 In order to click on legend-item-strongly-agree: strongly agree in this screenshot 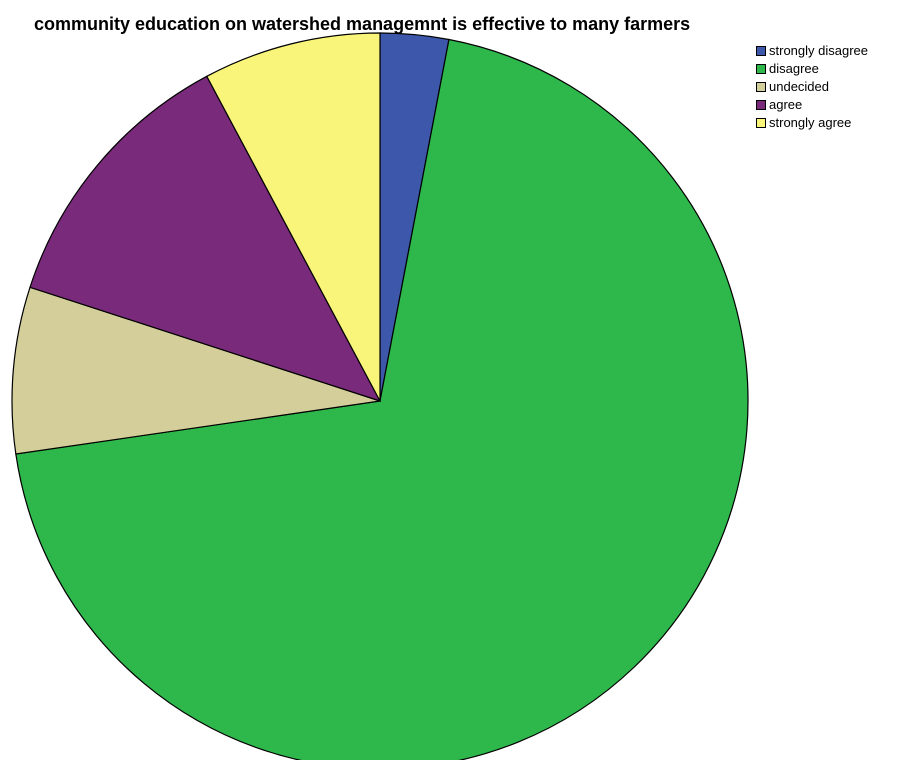, I will do `click(812, 123)`.